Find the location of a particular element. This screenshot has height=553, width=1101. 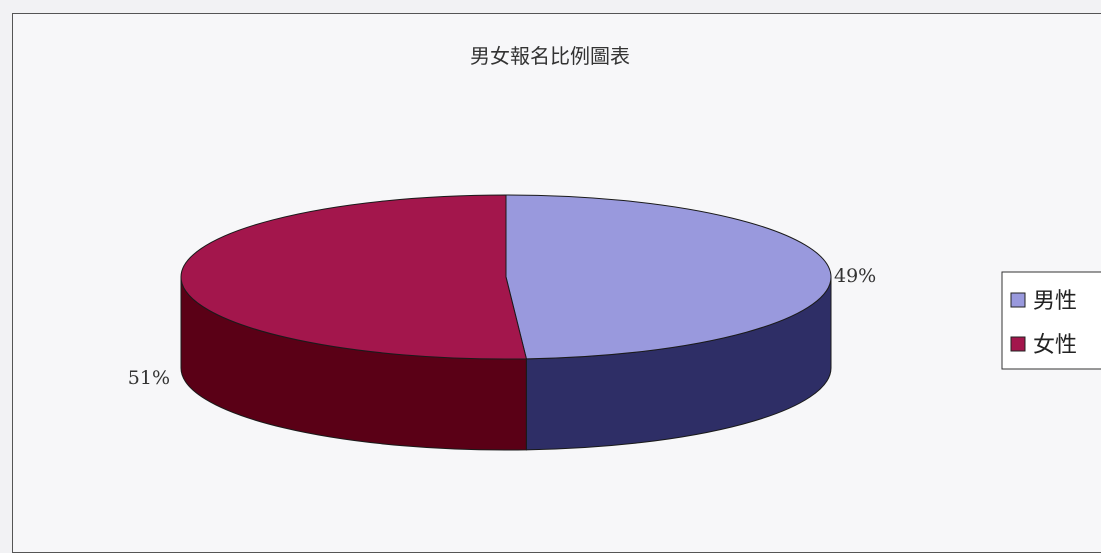

legend-label-female: 女性 is located at coordinates (1055, 345).